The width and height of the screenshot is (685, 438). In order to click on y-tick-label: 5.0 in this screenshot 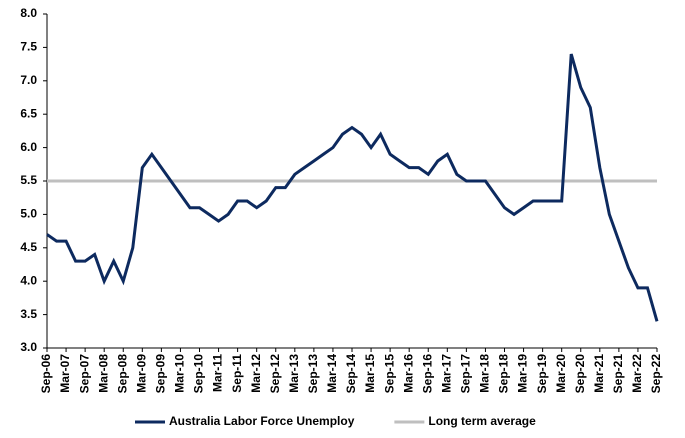, I will do `click(28, 214)`.